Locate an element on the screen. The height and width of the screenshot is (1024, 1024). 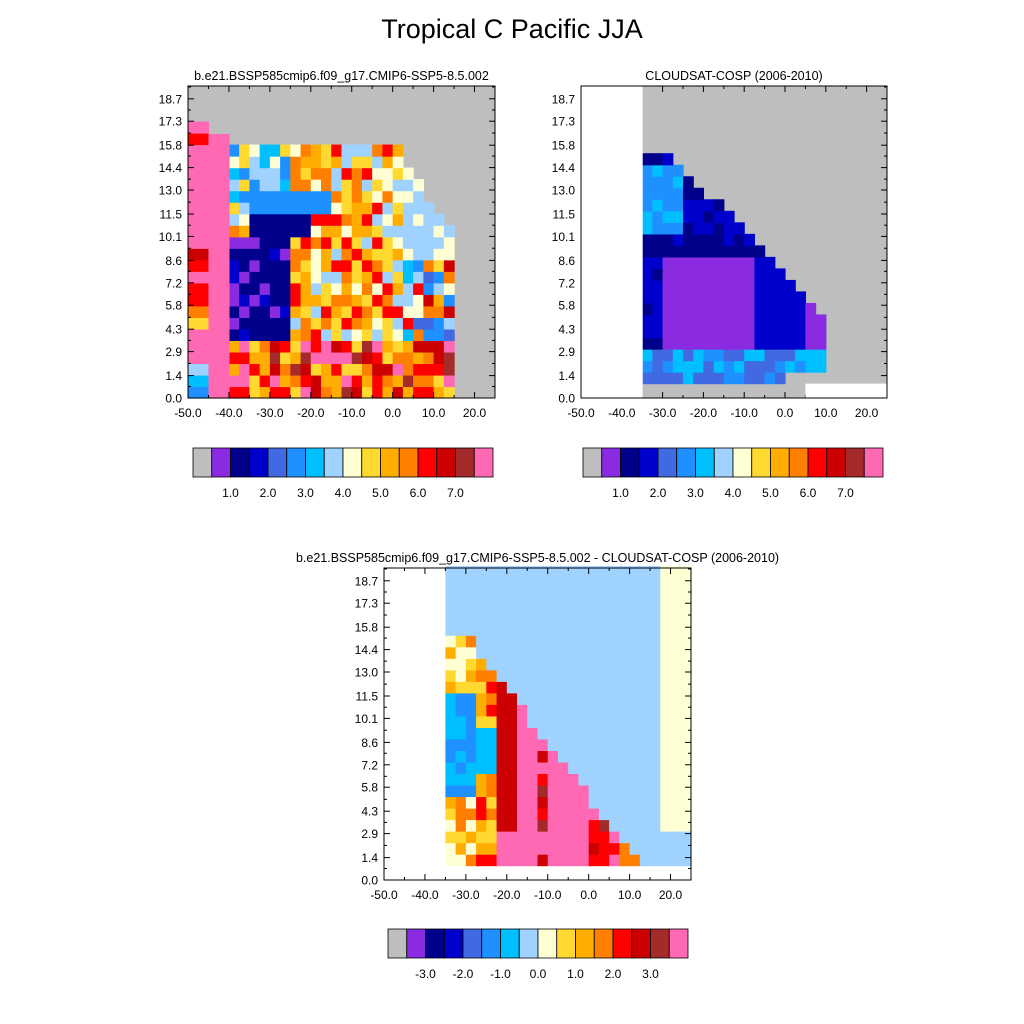
x-tick-label: 10.0 is located at coordinates (434, 413).